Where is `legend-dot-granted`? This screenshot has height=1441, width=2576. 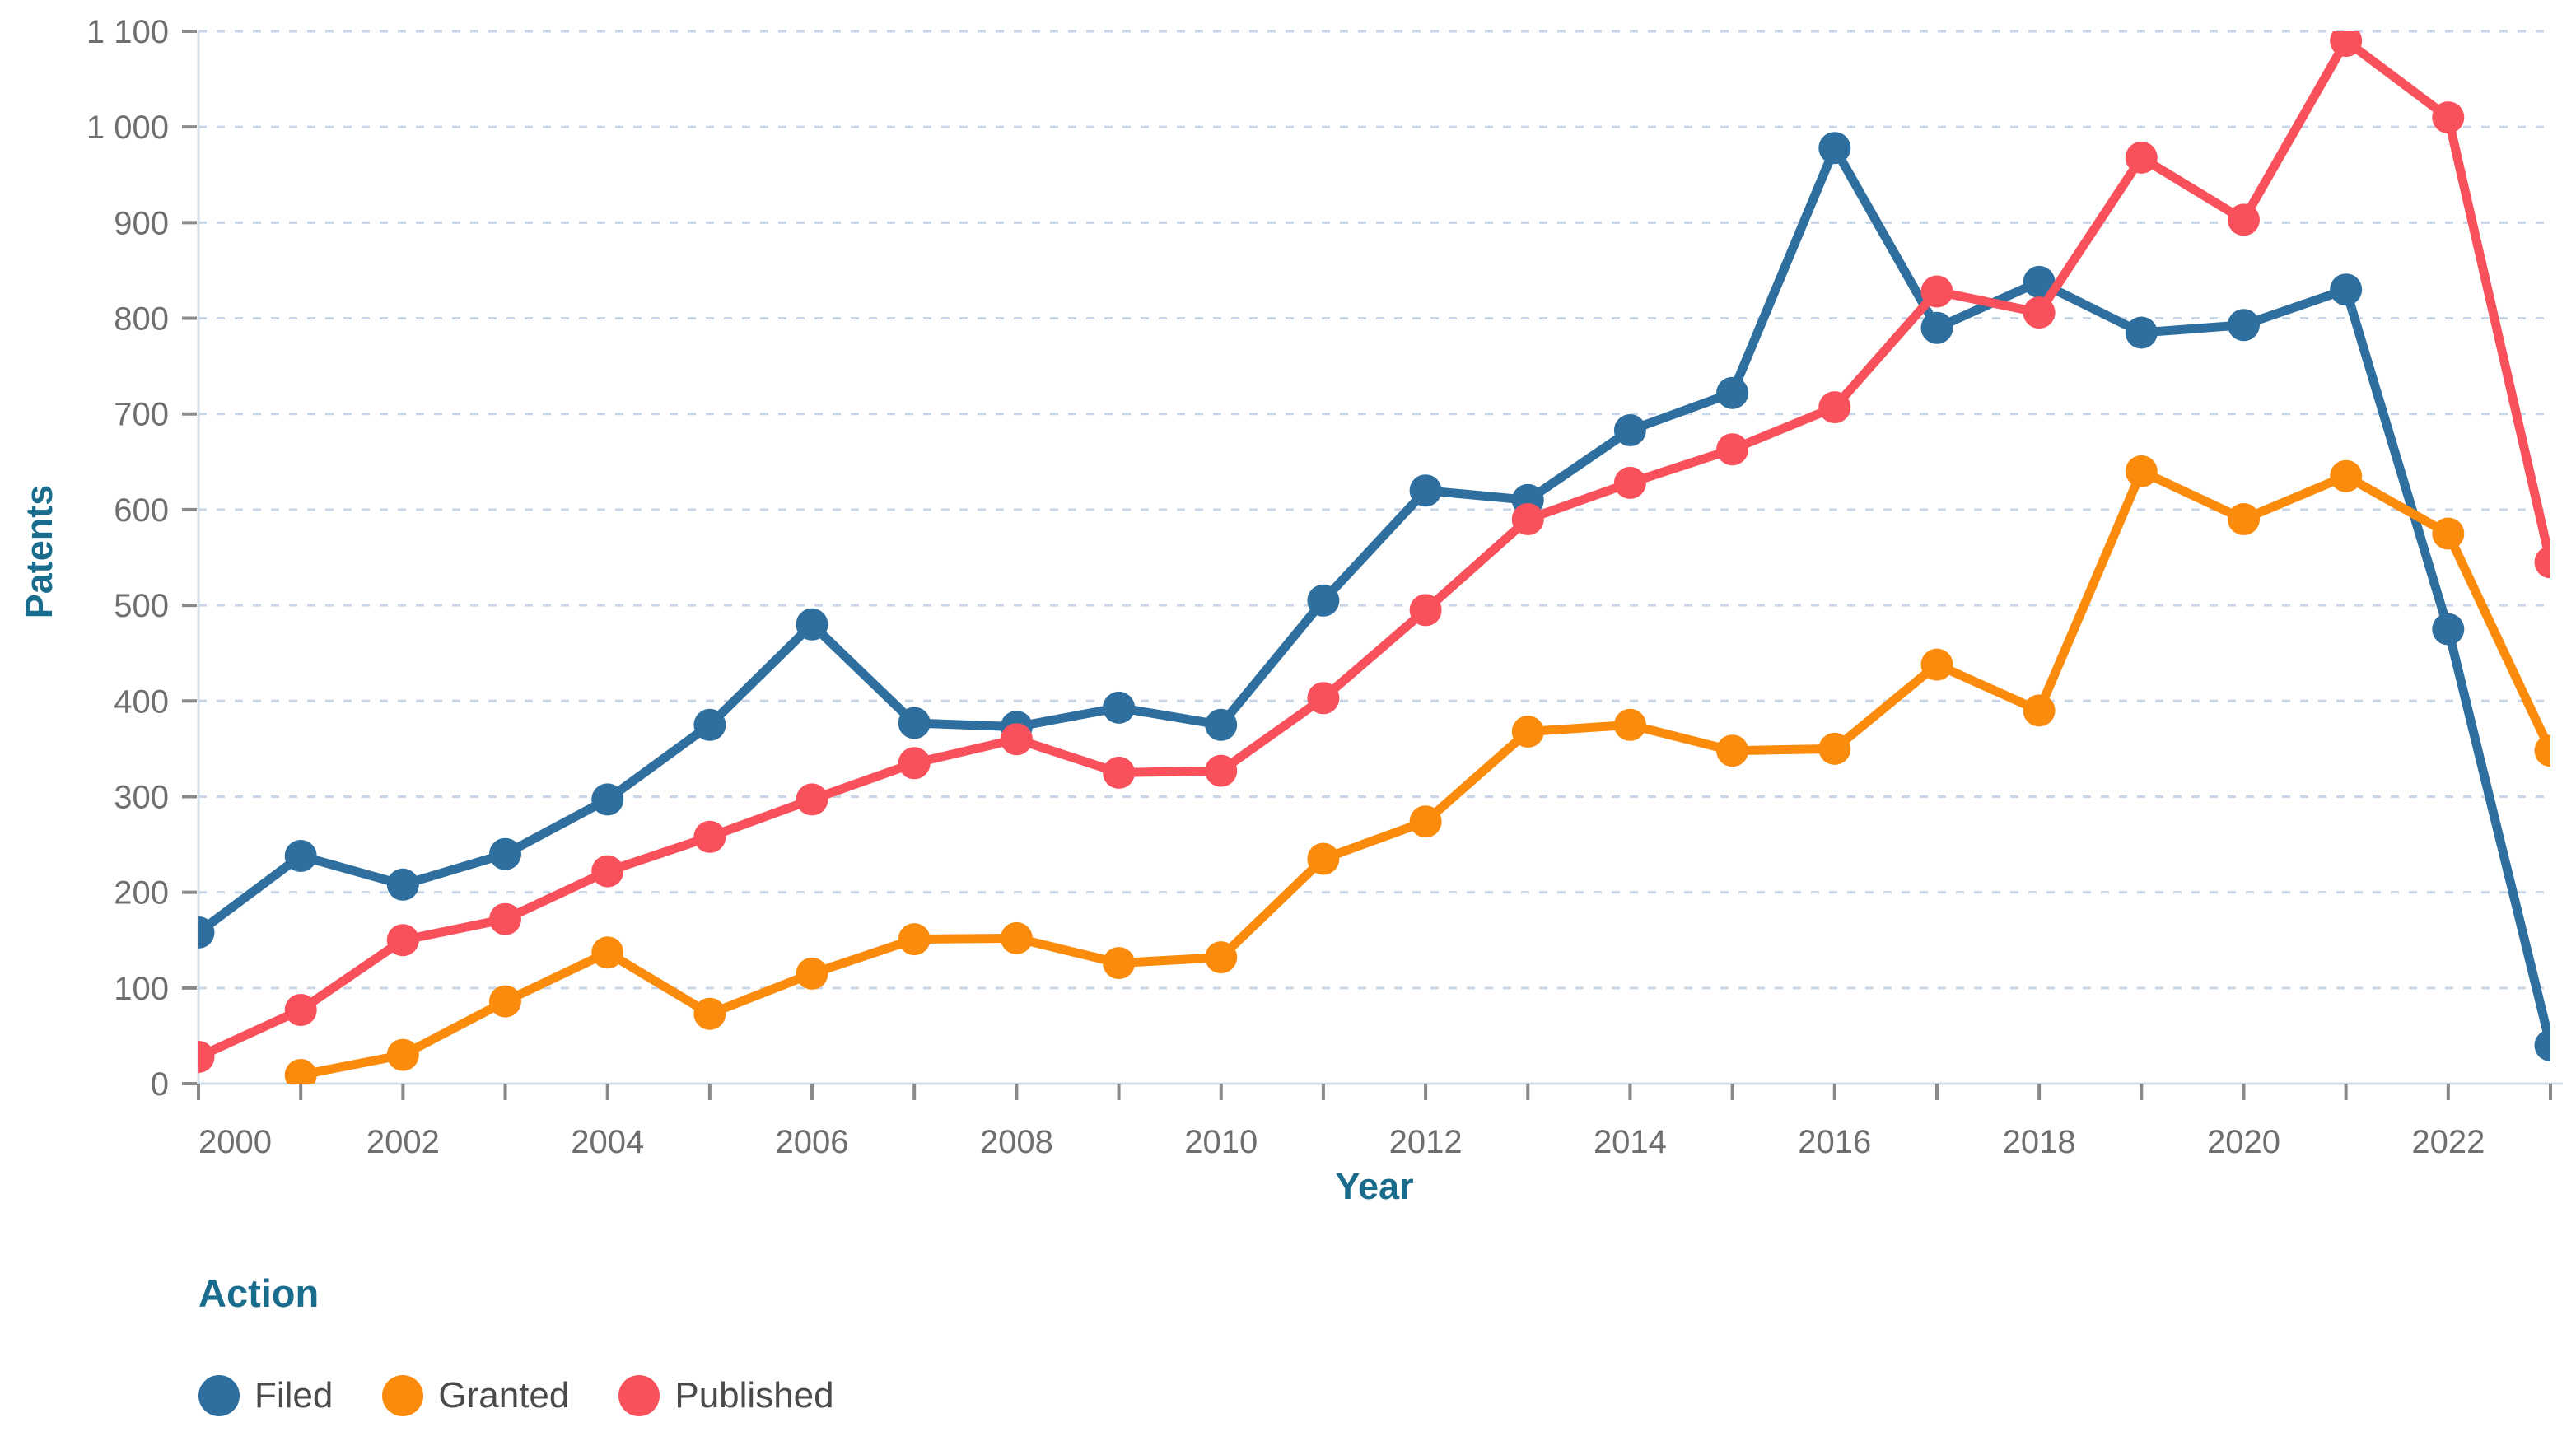 legend-dot-granted is located at coordinates (403, 1395).